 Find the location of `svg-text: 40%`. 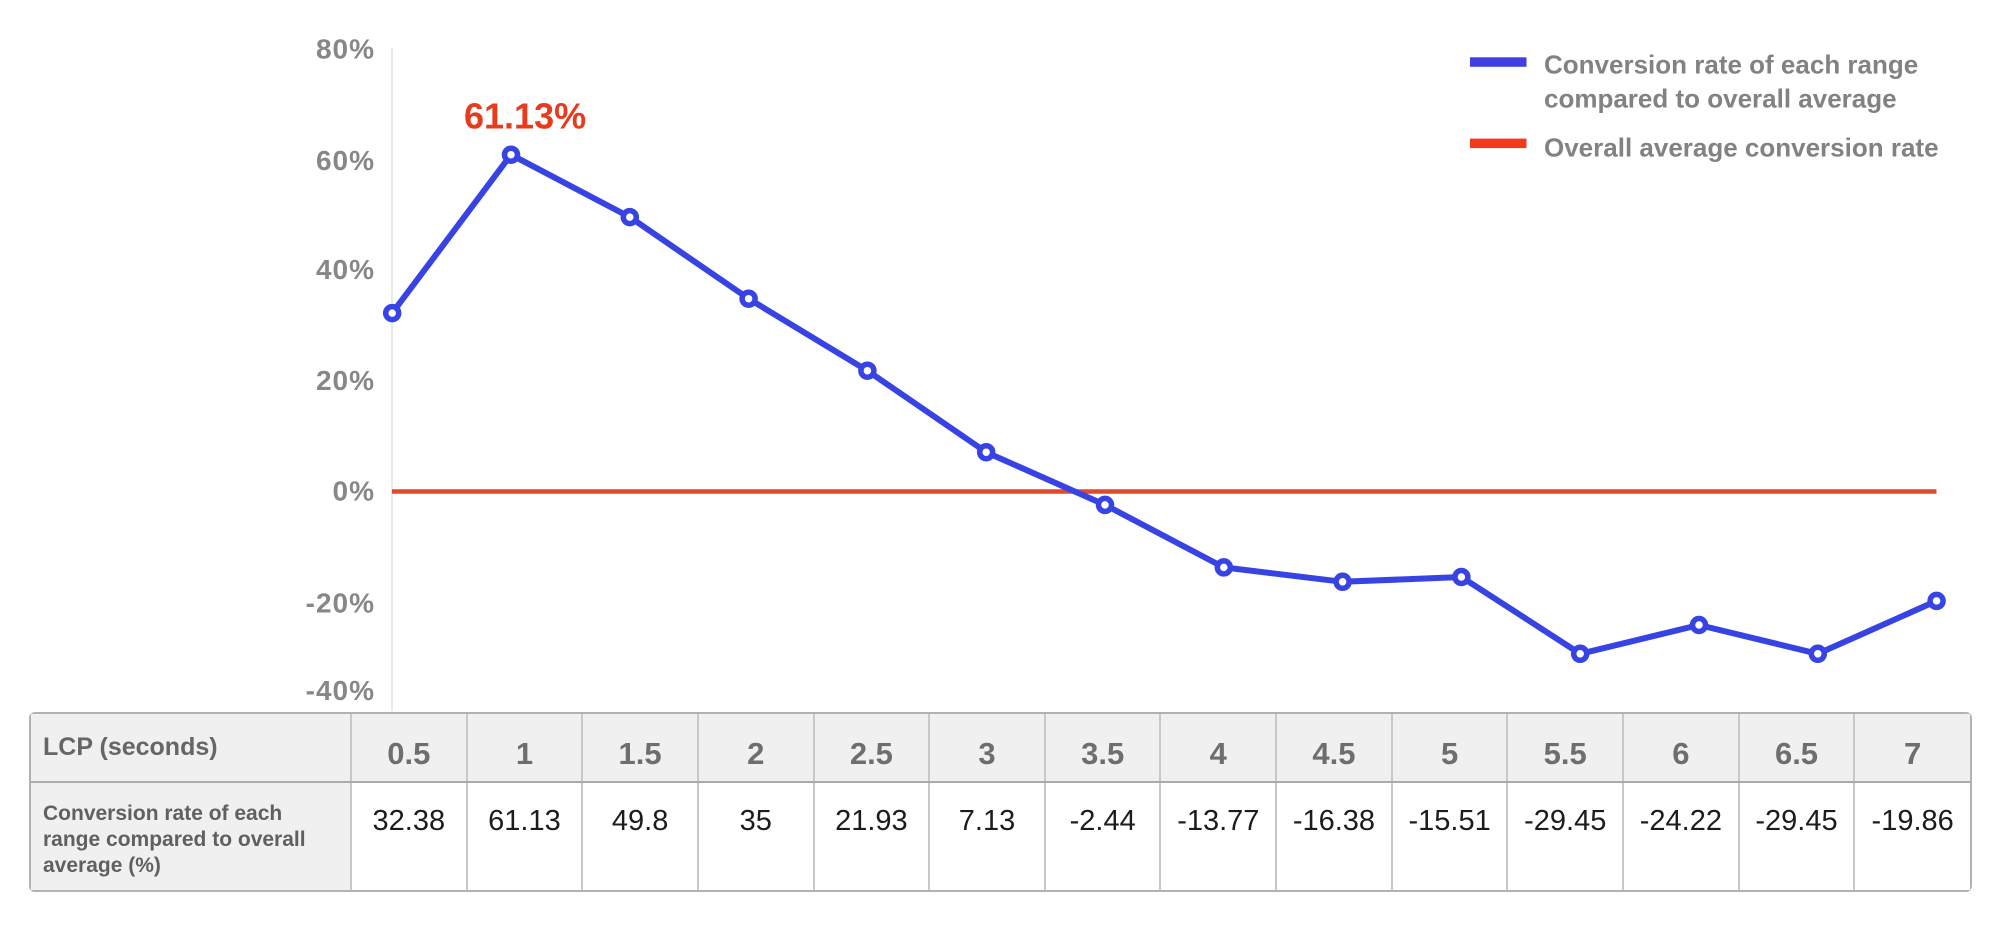

svg-text: 40% is located at coordinates (345, 269).